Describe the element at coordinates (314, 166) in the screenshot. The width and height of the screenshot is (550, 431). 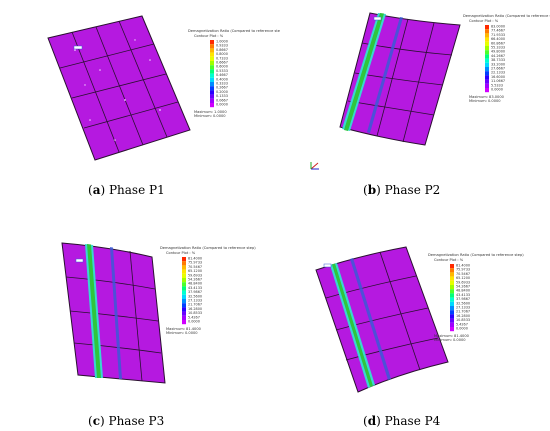
I see `axis-triad-icon` at that location.